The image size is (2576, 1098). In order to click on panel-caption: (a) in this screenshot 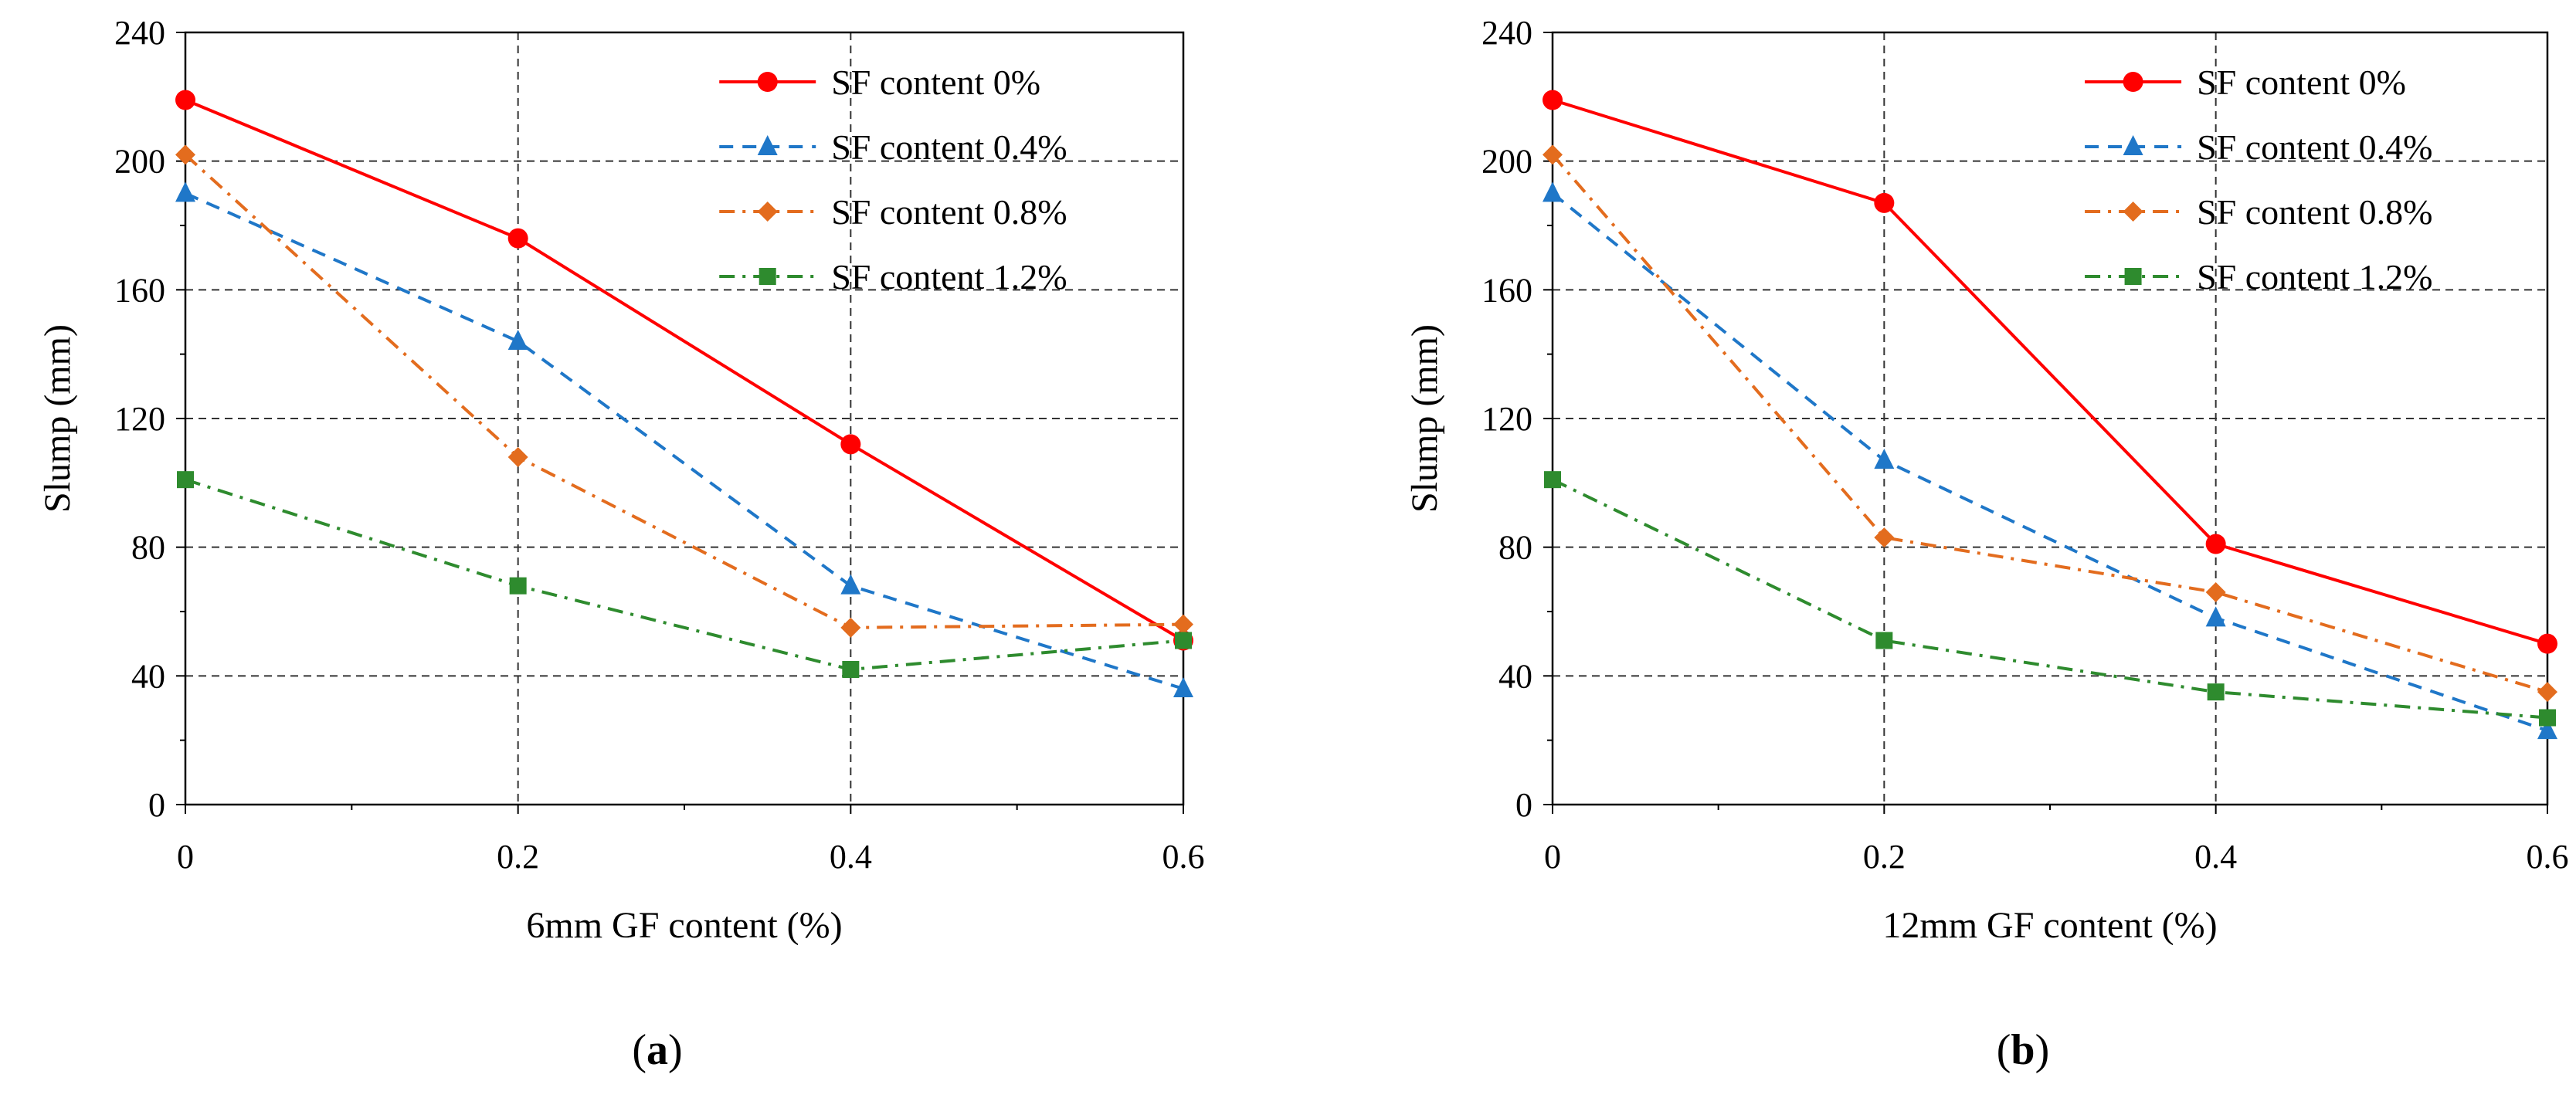, I will do `click(657, 1050)`.